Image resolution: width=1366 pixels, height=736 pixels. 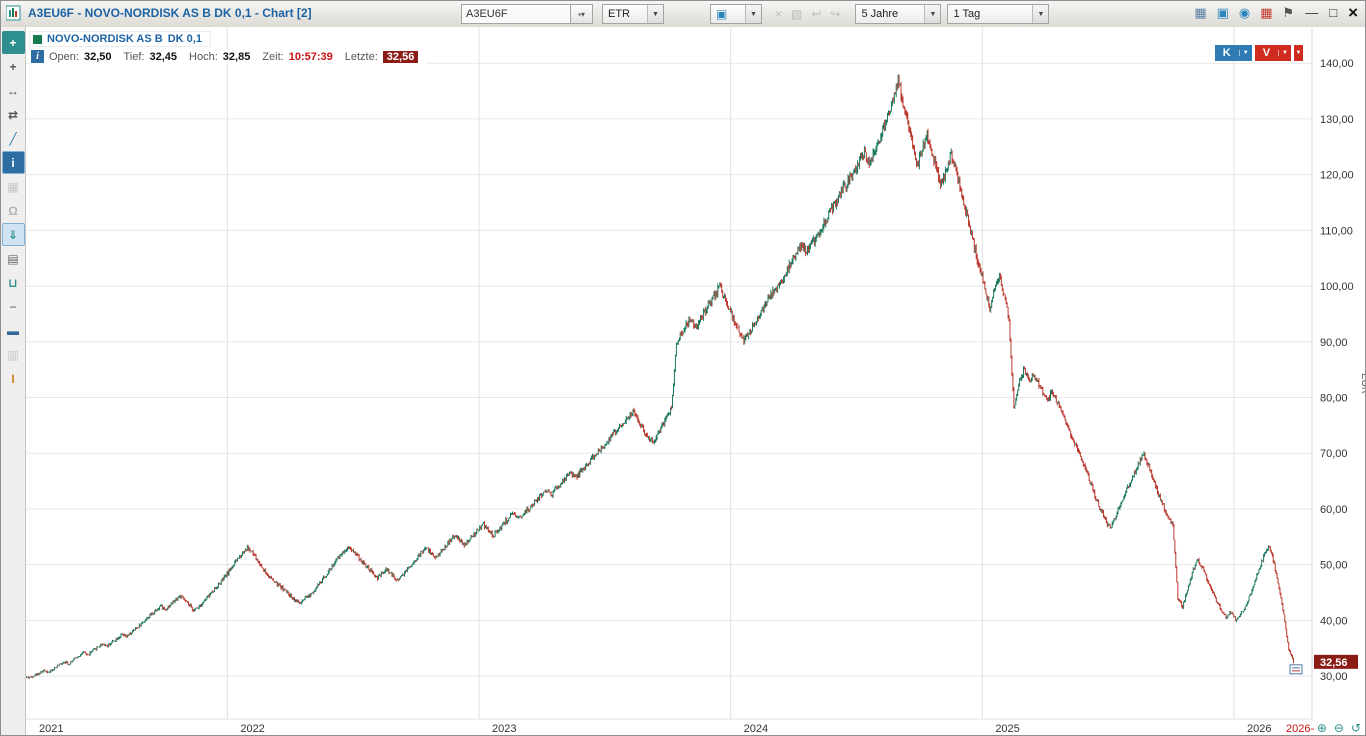 What do you see at coordinates (1334, 621) in the screenshot?
I see `y-axis-label: 40,00` at bounding box center [1334, 621].